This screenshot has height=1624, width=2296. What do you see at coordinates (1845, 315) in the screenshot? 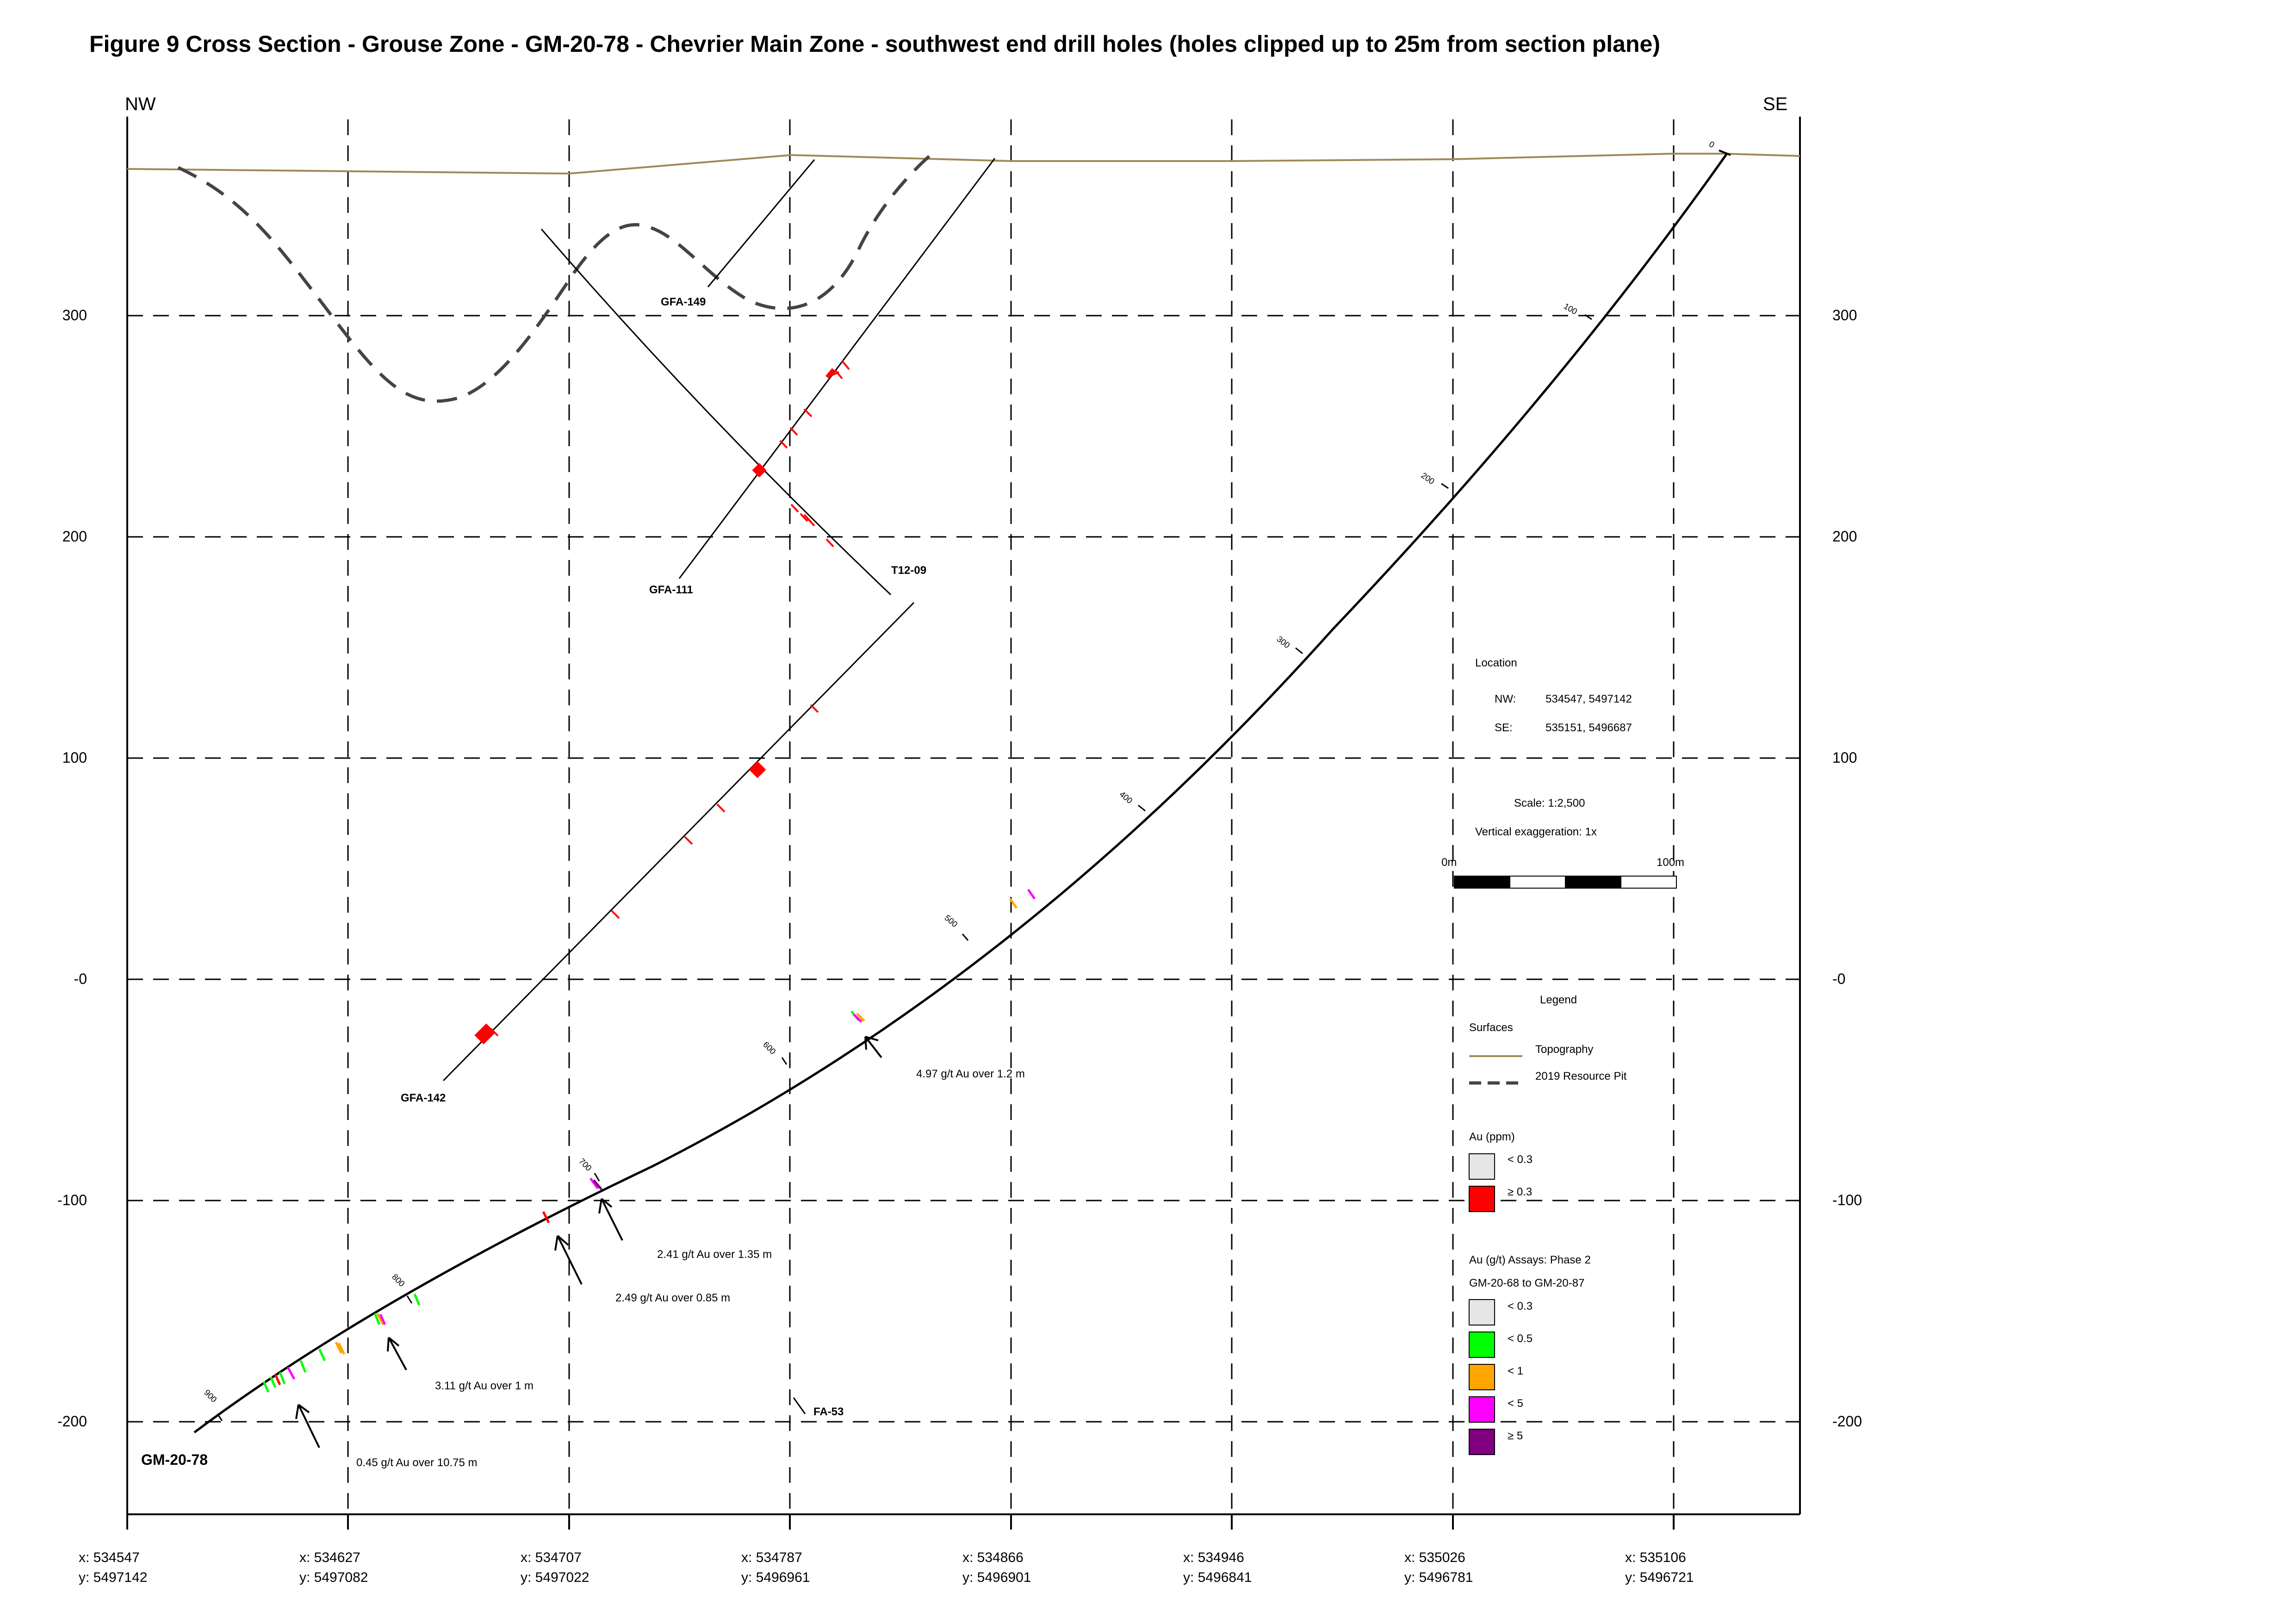
I see `elevation-label: 300` at bounding box center [1845, 315].